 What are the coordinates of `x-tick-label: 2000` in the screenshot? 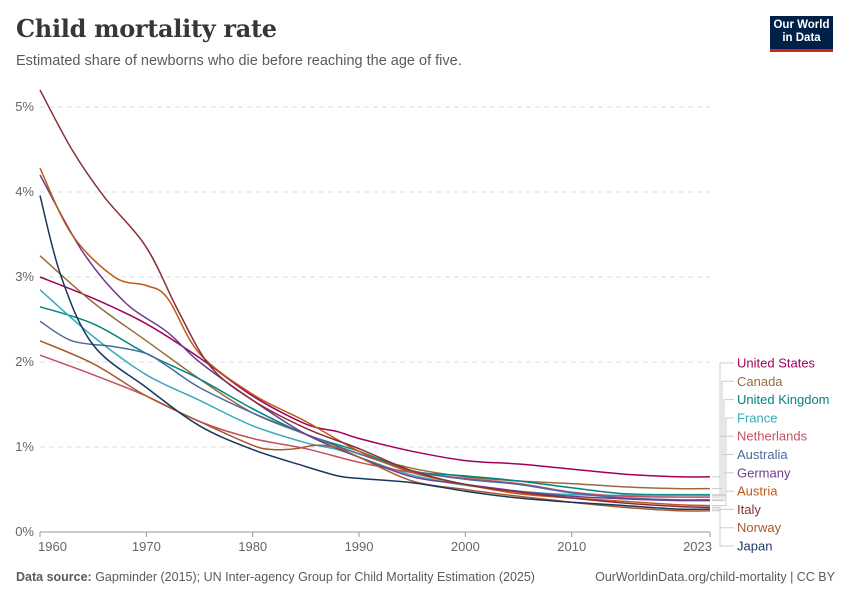 It's located at (465, 546).